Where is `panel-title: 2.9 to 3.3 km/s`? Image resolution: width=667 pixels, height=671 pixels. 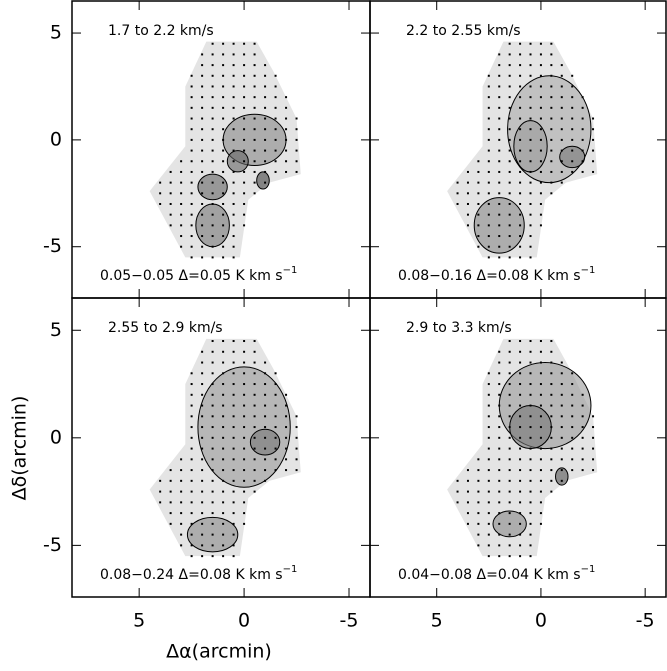 panel-title: 2.9 to 3.3 km/s is located at coordinates (459, 328).